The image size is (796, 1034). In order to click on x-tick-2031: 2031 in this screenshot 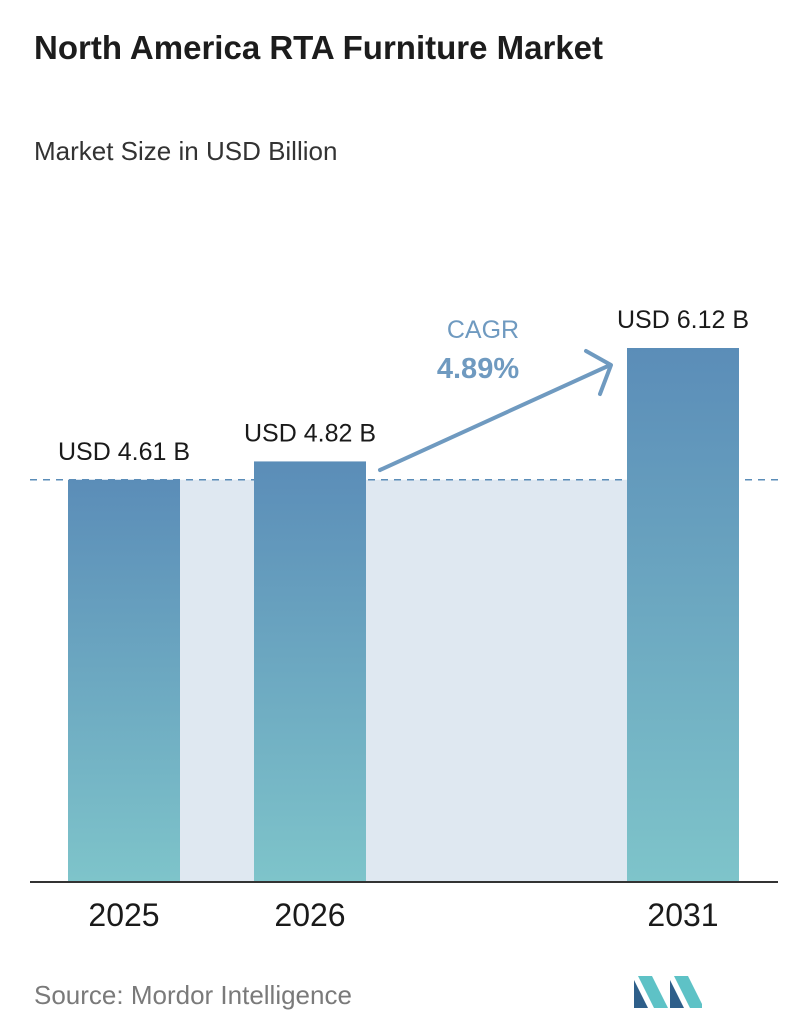, I will do `click(682, 915)`.